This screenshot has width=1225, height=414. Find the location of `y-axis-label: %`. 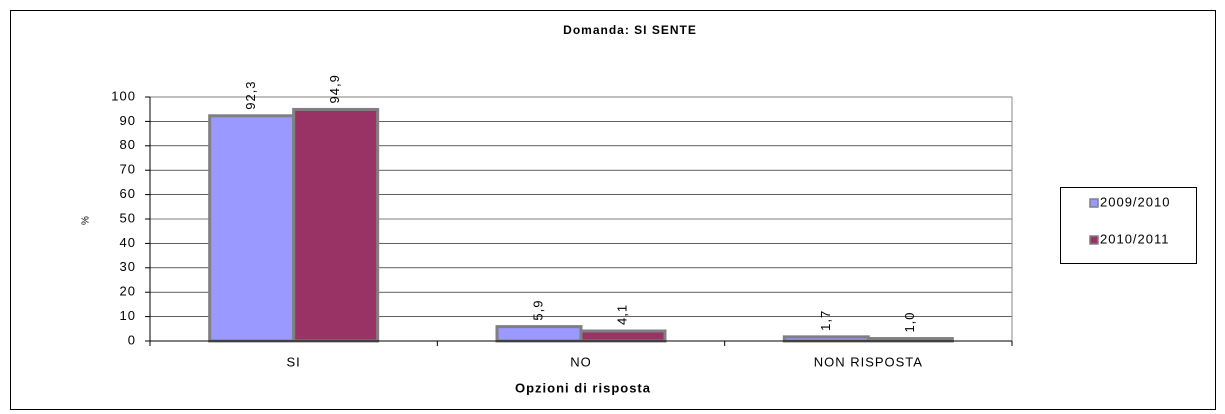

y-axis-label: % is located at coordinates (86, 220).